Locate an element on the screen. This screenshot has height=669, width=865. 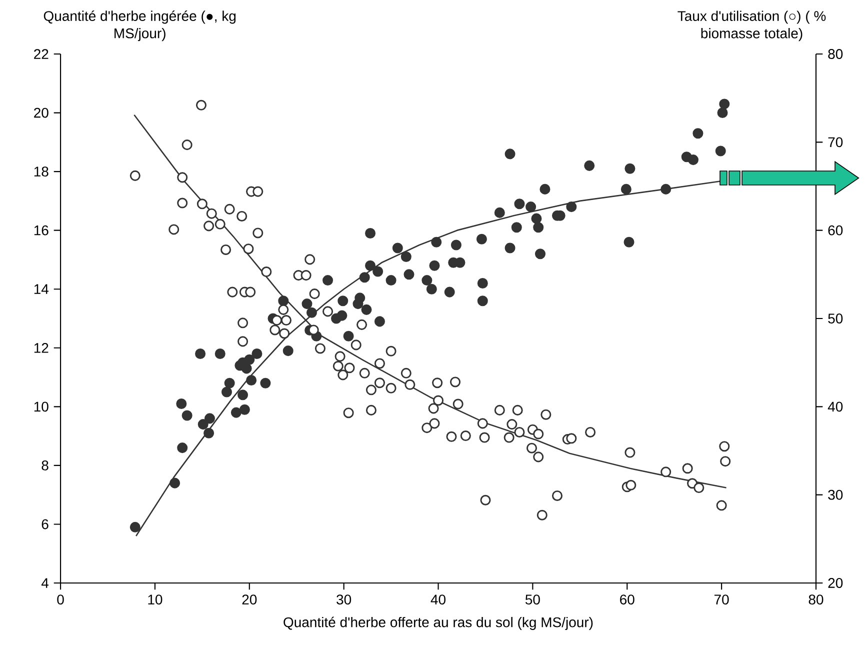
y-axis-title: Quantité d'herbe ingérée (●, kg MS/jour) is located at coordinates (140, 26).